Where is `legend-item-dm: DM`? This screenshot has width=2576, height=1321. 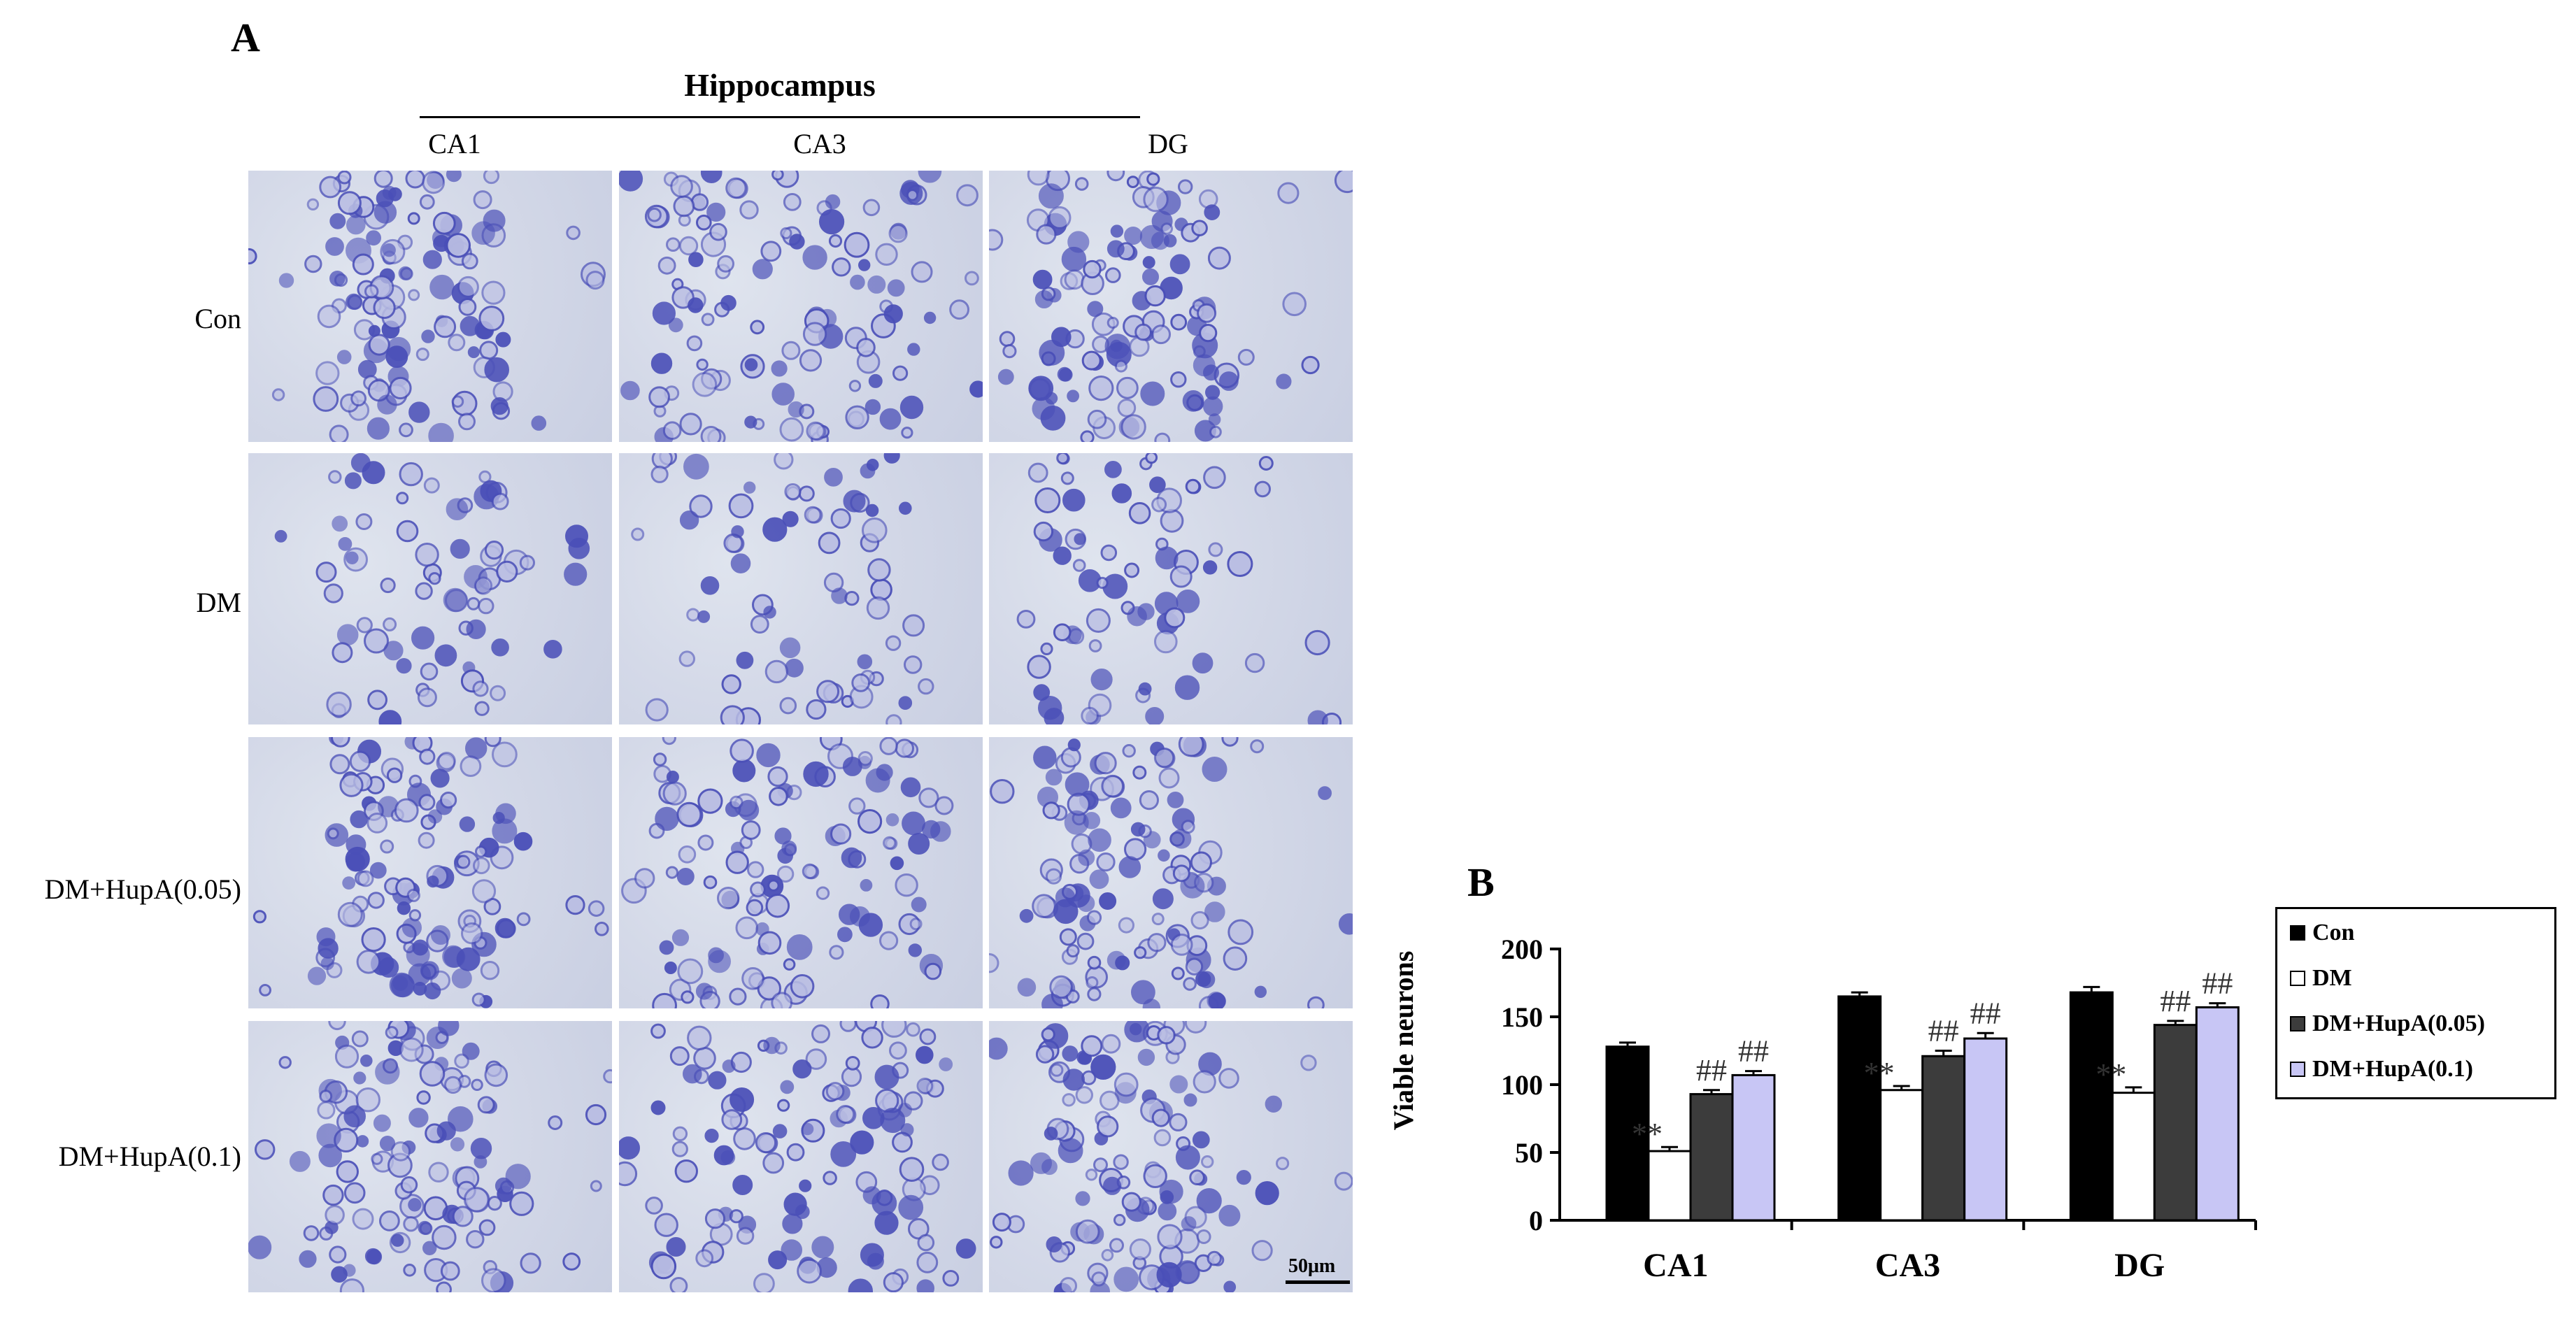
legend-item-dm: DM is located at coordinates (2321, 978).